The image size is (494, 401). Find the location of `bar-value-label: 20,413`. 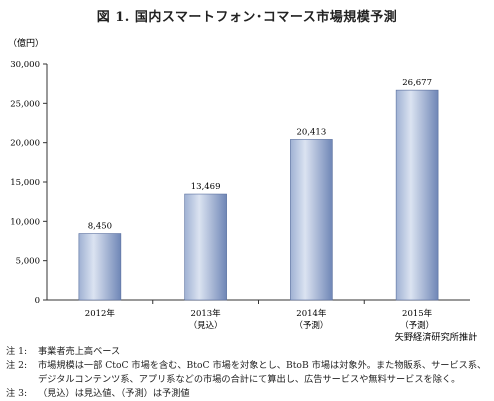

bar-value-label: 20,413 is located at coordinates (312, 132).